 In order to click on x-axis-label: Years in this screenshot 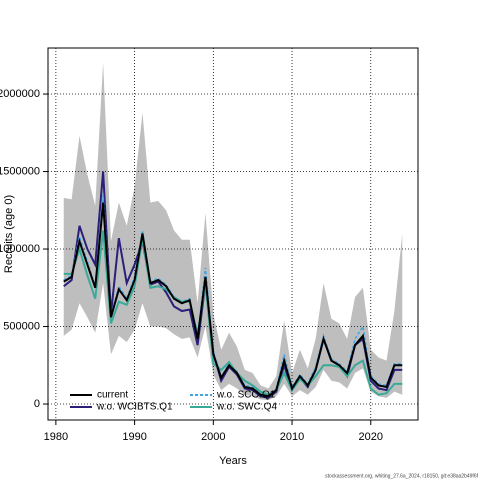, I will do `click(233, 461)`.